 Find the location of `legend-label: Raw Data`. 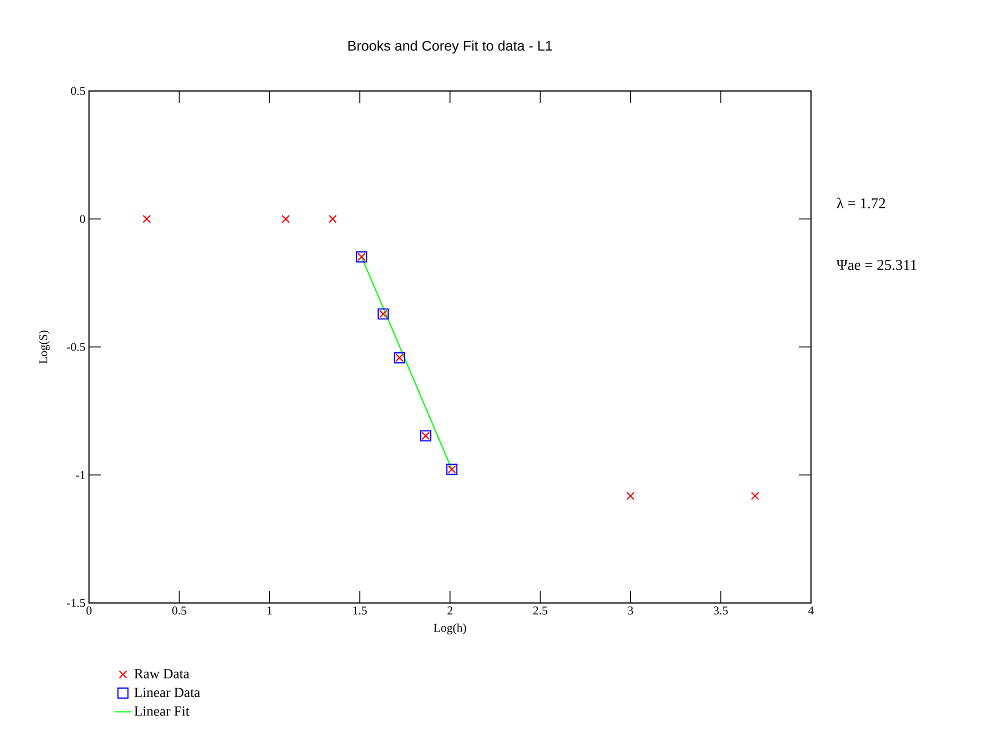

legend-label: Raw Data is located at coordinates (162, 673).